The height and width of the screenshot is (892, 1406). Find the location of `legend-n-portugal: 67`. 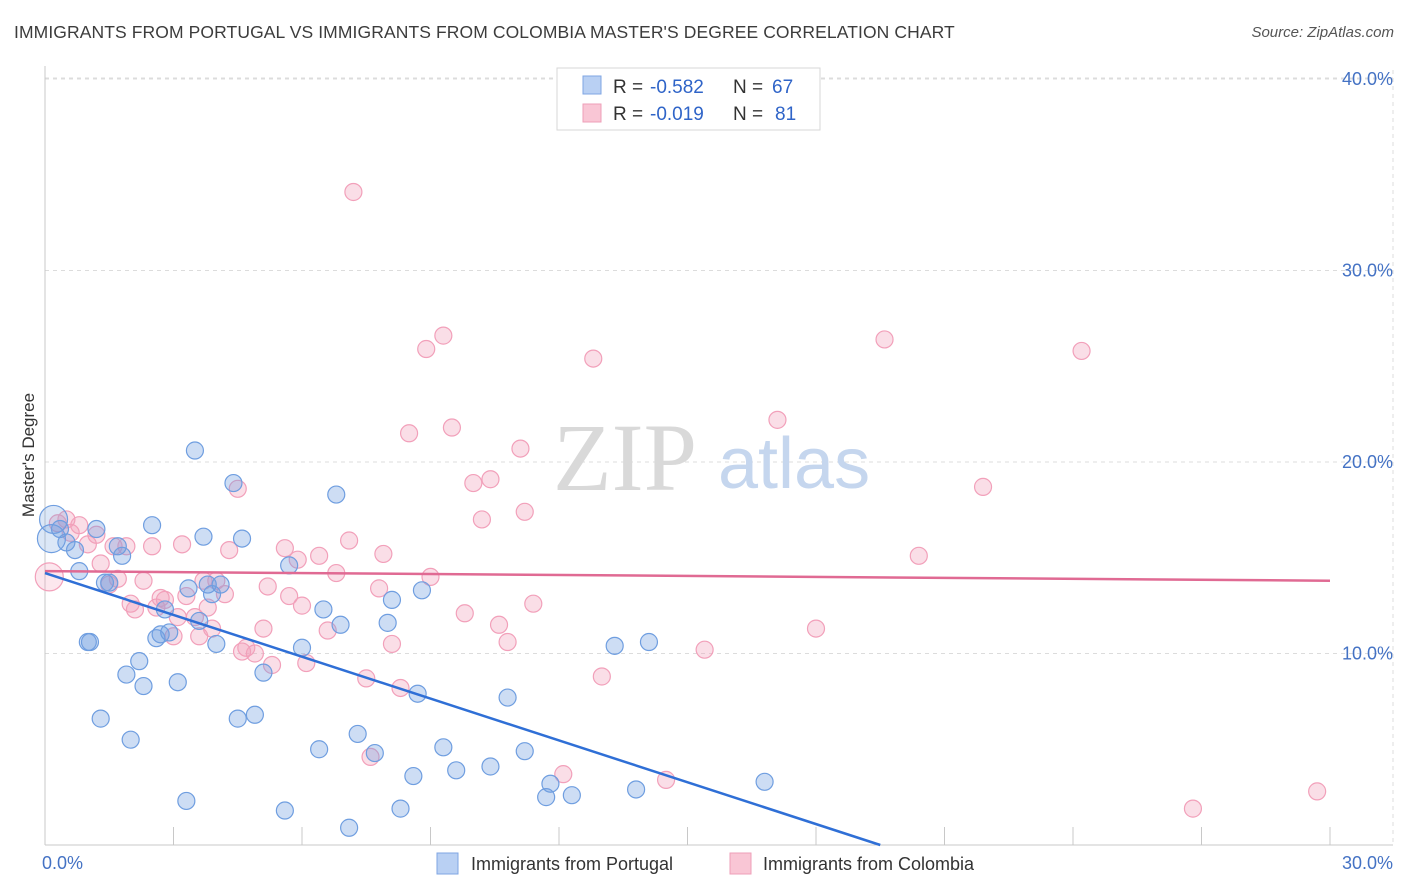

legend-n-portugal: 67 is located at coordinates (782, 87).